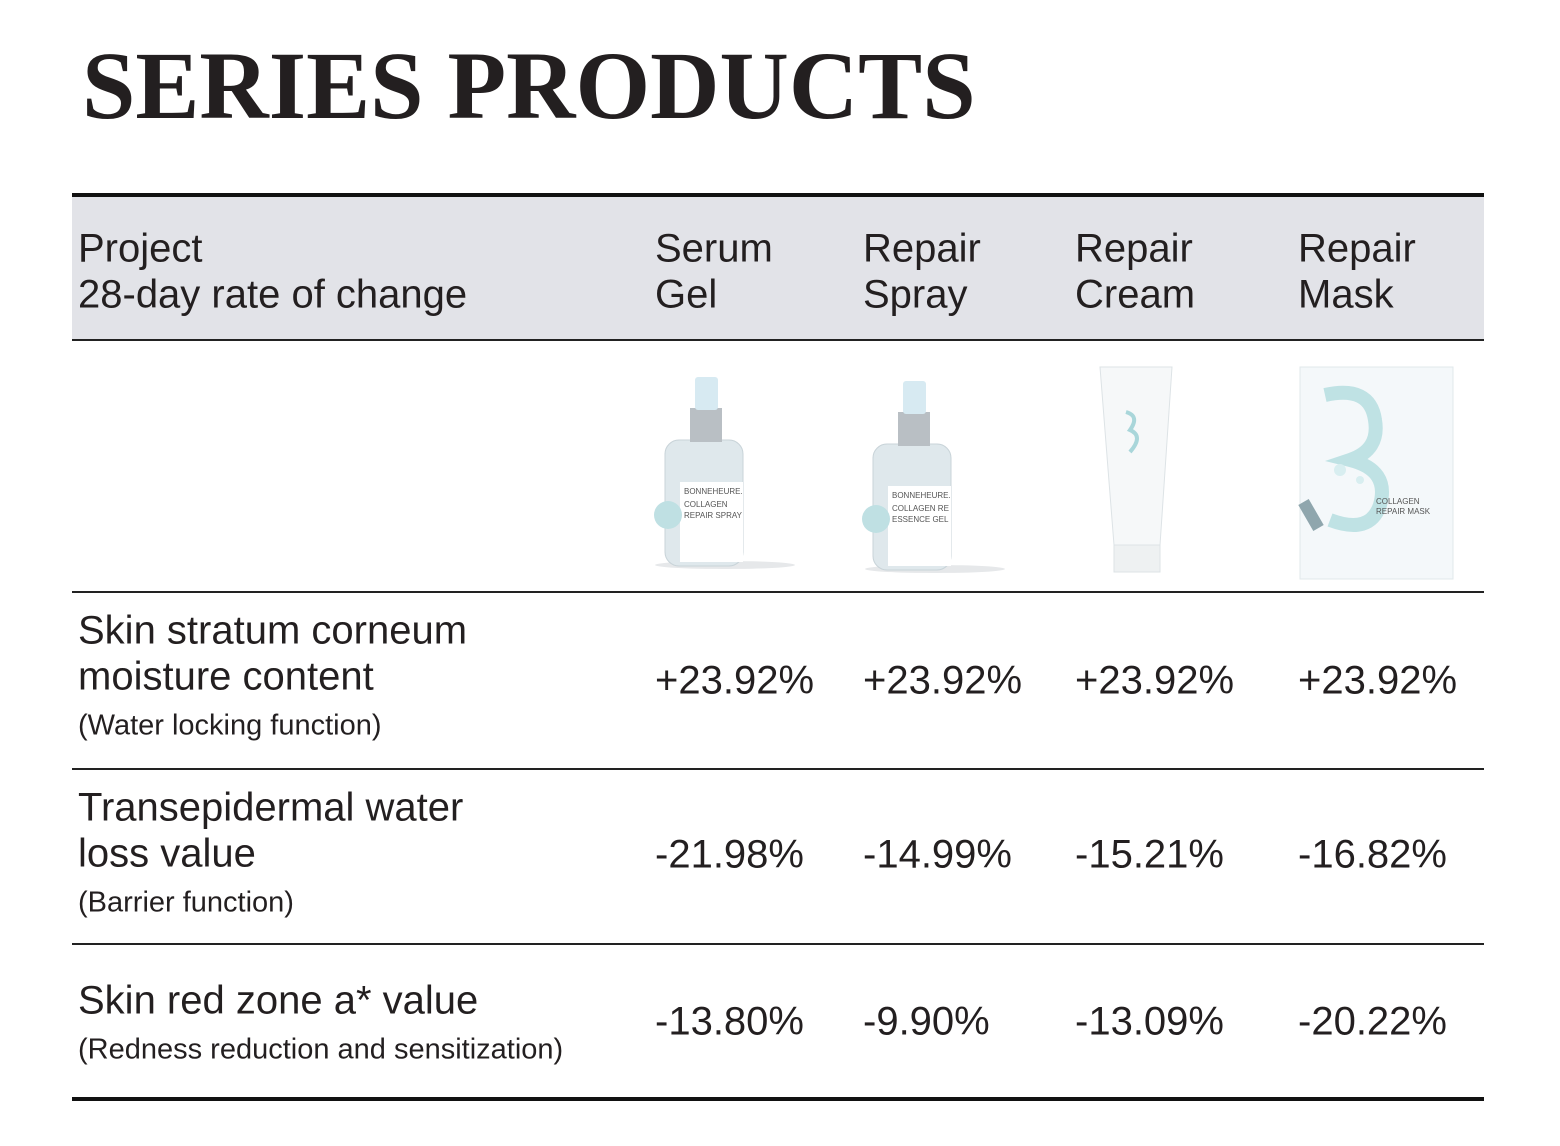 This screenshot has width=1560, height=1146. What do you see at coordinates (1136, 469) in the screenshot?
I see `product-image` at bounding box center [1136, 469].